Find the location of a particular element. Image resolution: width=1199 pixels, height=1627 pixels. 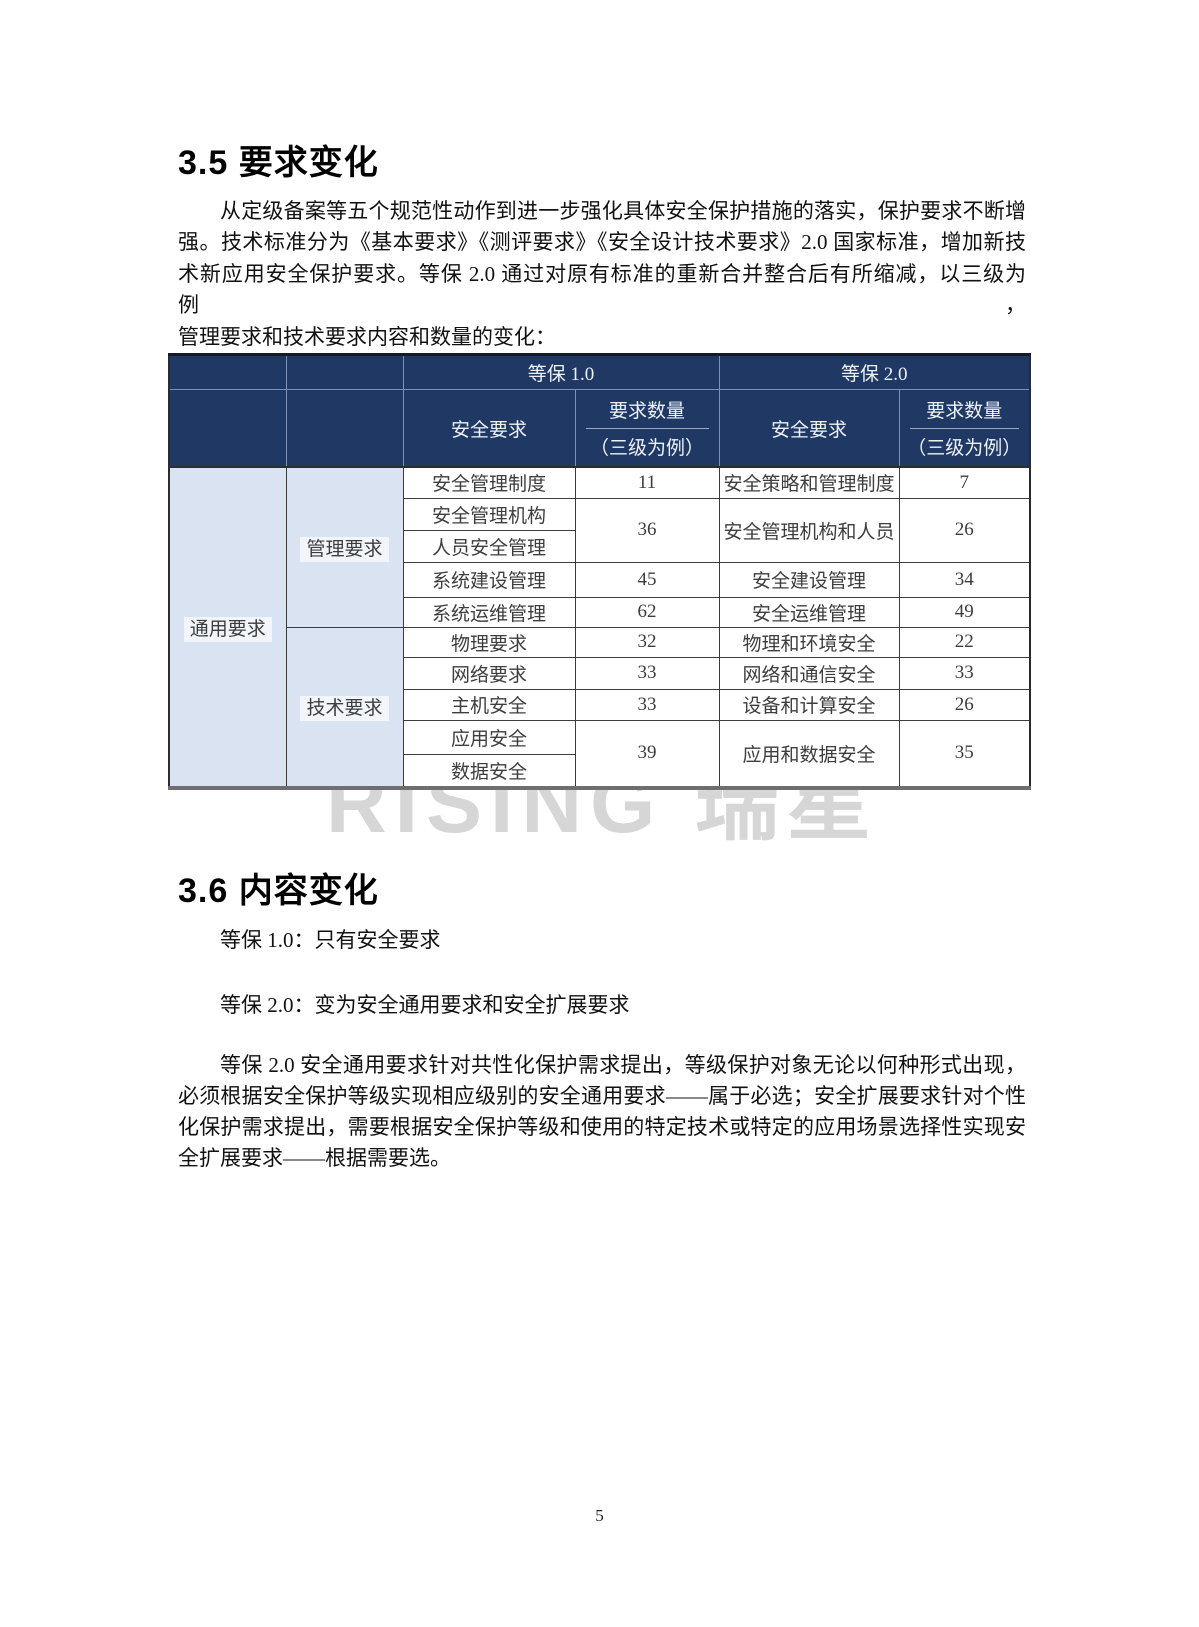

table-cell: 安全管理机构和人员 is located at coordinates (809, 530).